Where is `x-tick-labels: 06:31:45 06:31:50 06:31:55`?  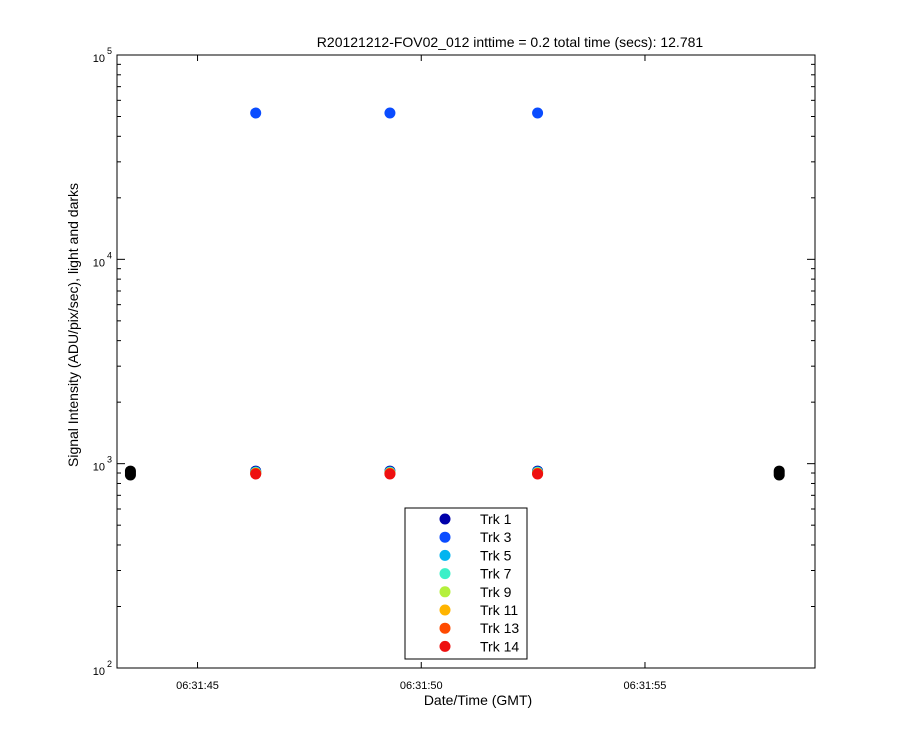
x-tick-labels: 06:31:45 06:31:50 06:31:55 is located at coordinates (421, 686).